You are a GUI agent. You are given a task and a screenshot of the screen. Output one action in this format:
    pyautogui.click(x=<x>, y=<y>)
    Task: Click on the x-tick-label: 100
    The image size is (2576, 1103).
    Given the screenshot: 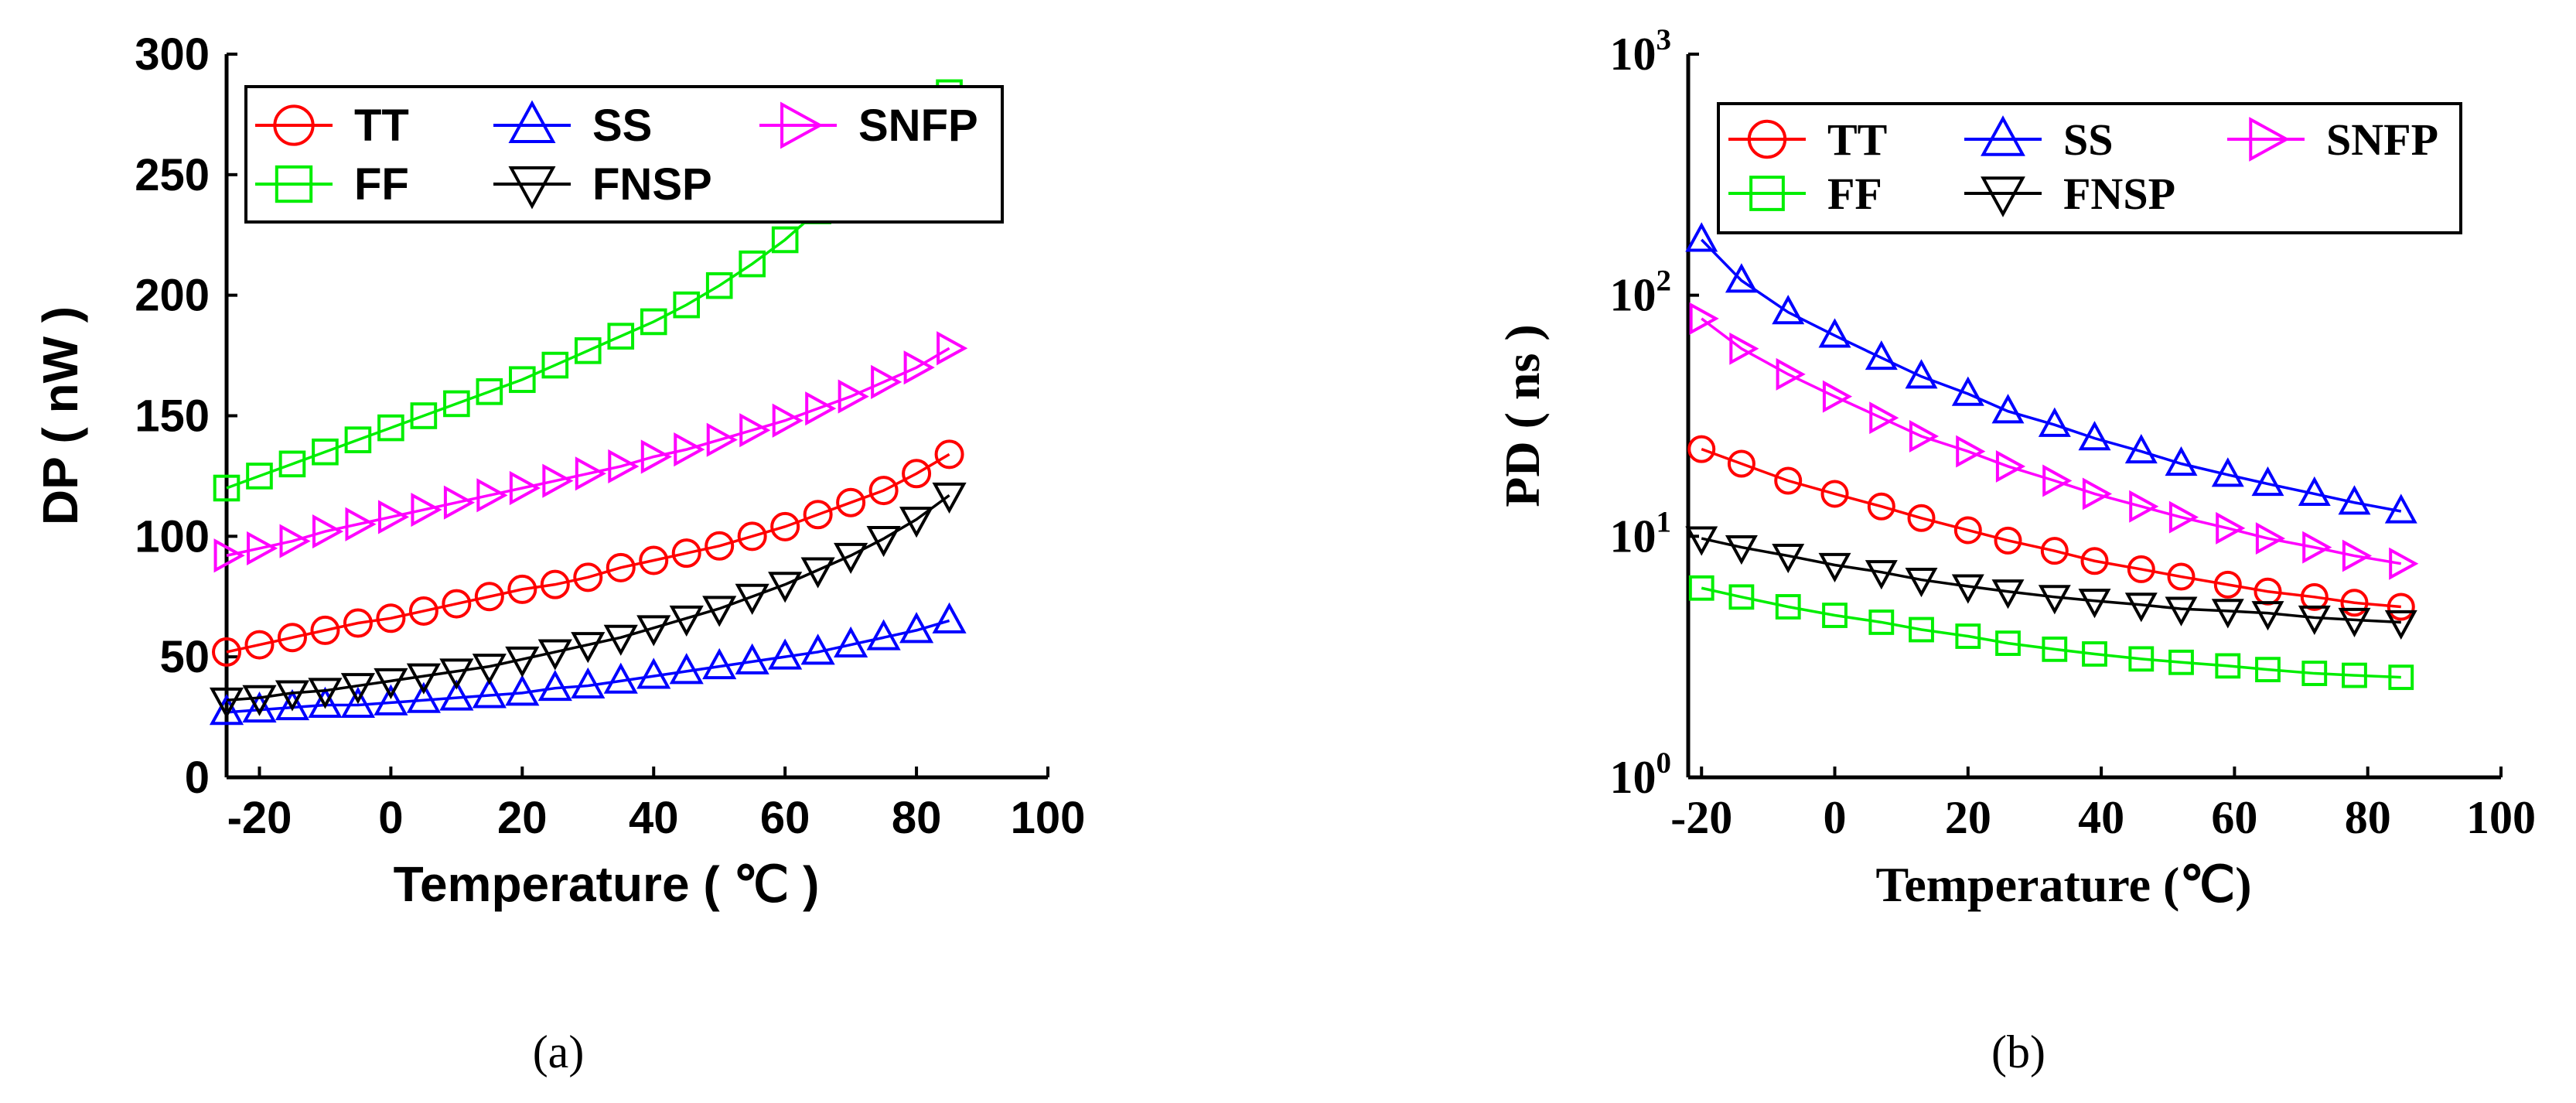 What is the action you would take?
    pyautogui.click(x=2501, y=817)
    